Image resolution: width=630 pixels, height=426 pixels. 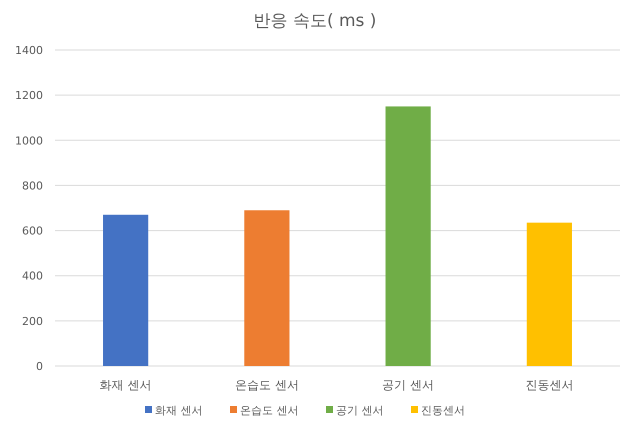 I want to click on y-tick-label: 800, so click(x=32, y=185).